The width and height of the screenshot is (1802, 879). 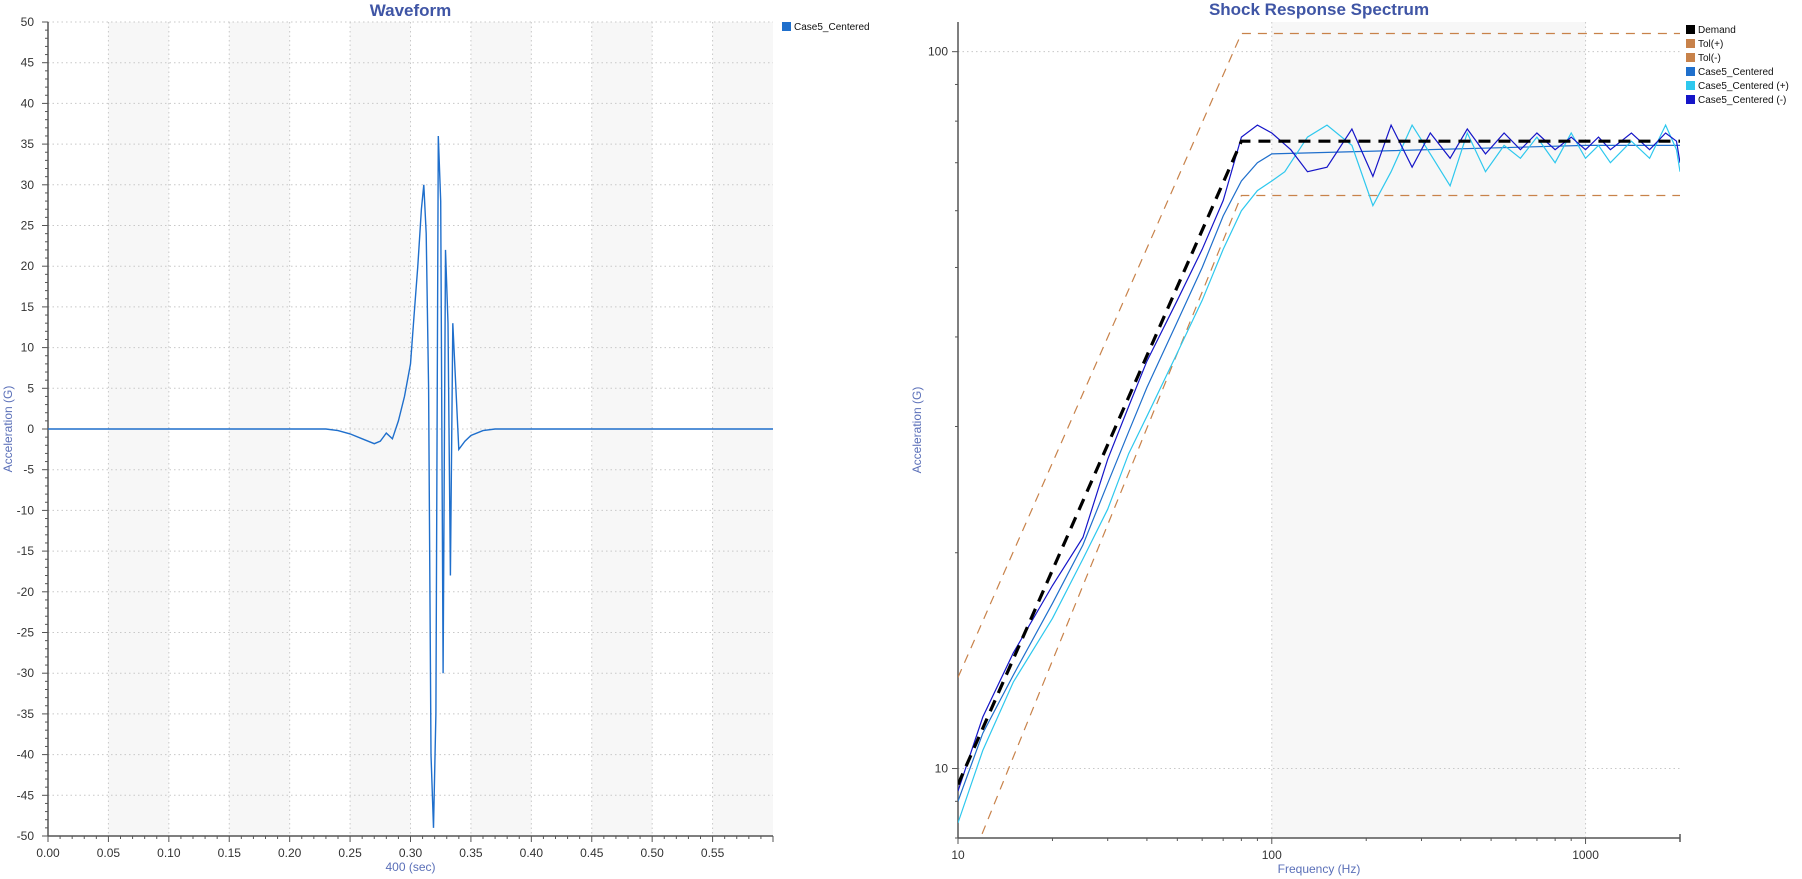 What do you see at coordinates (532, 853) in the screenshot?
I see `x-tick-label: 0.40` at bounding box center [532, 853].